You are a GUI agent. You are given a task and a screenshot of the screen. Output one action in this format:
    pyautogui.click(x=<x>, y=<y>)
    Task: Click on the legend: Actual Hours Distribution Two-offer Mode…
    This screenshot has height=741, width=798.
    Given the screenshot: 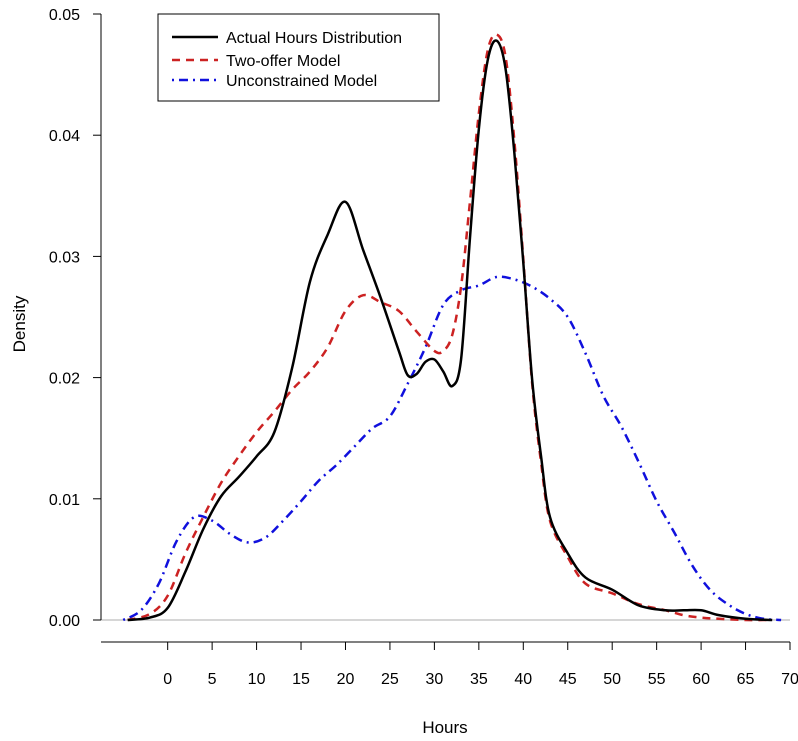 What is the action you would take?
    pyautogui.click(x=298, y=57)
    